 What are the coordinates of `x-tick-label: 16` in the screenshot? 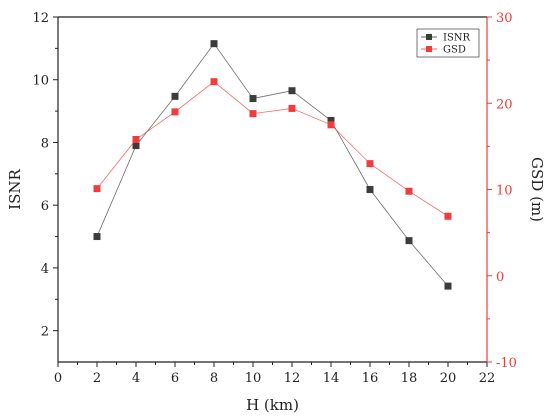 It's located at (370, 378).